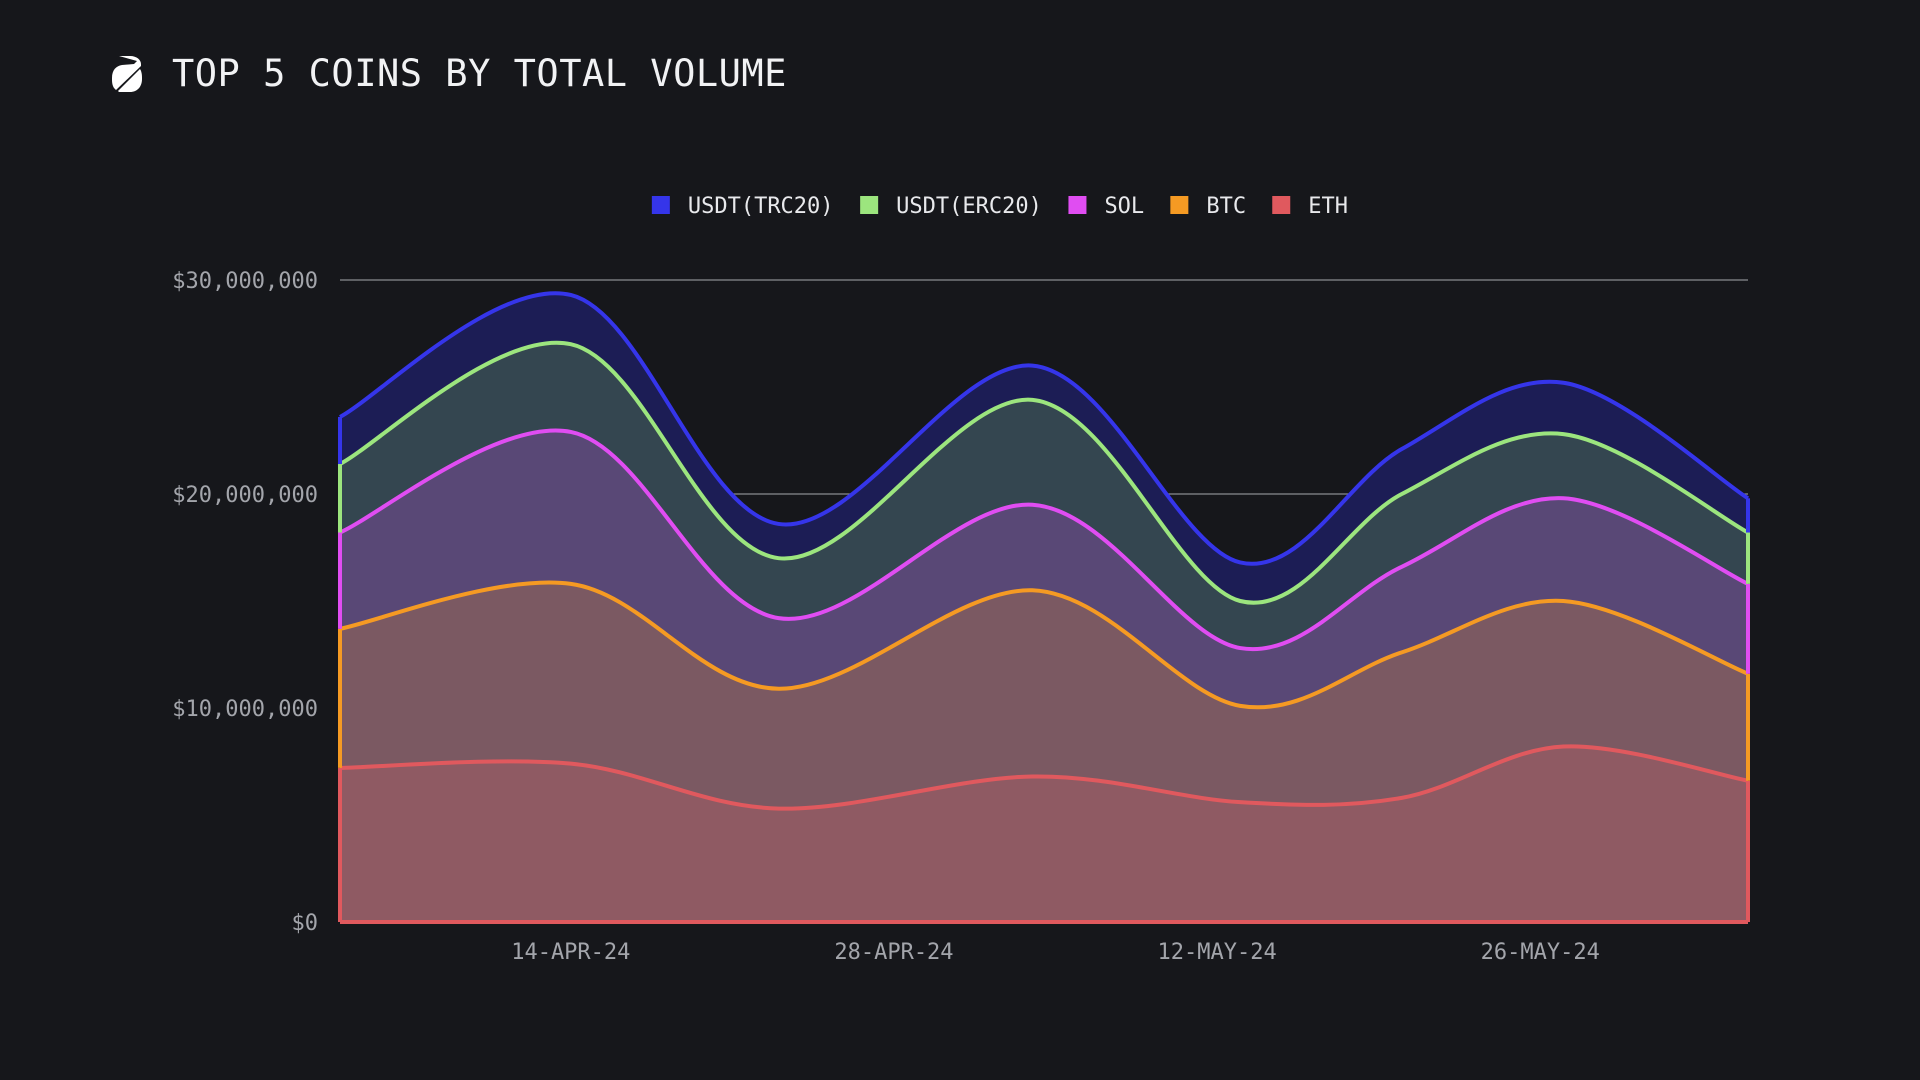 This screenshot has height=1080, width=1920. What do you see at coordinates (1124, 206) in the screenshot?
I see `legend-label: SOL` at bounding box center [1124, 206].